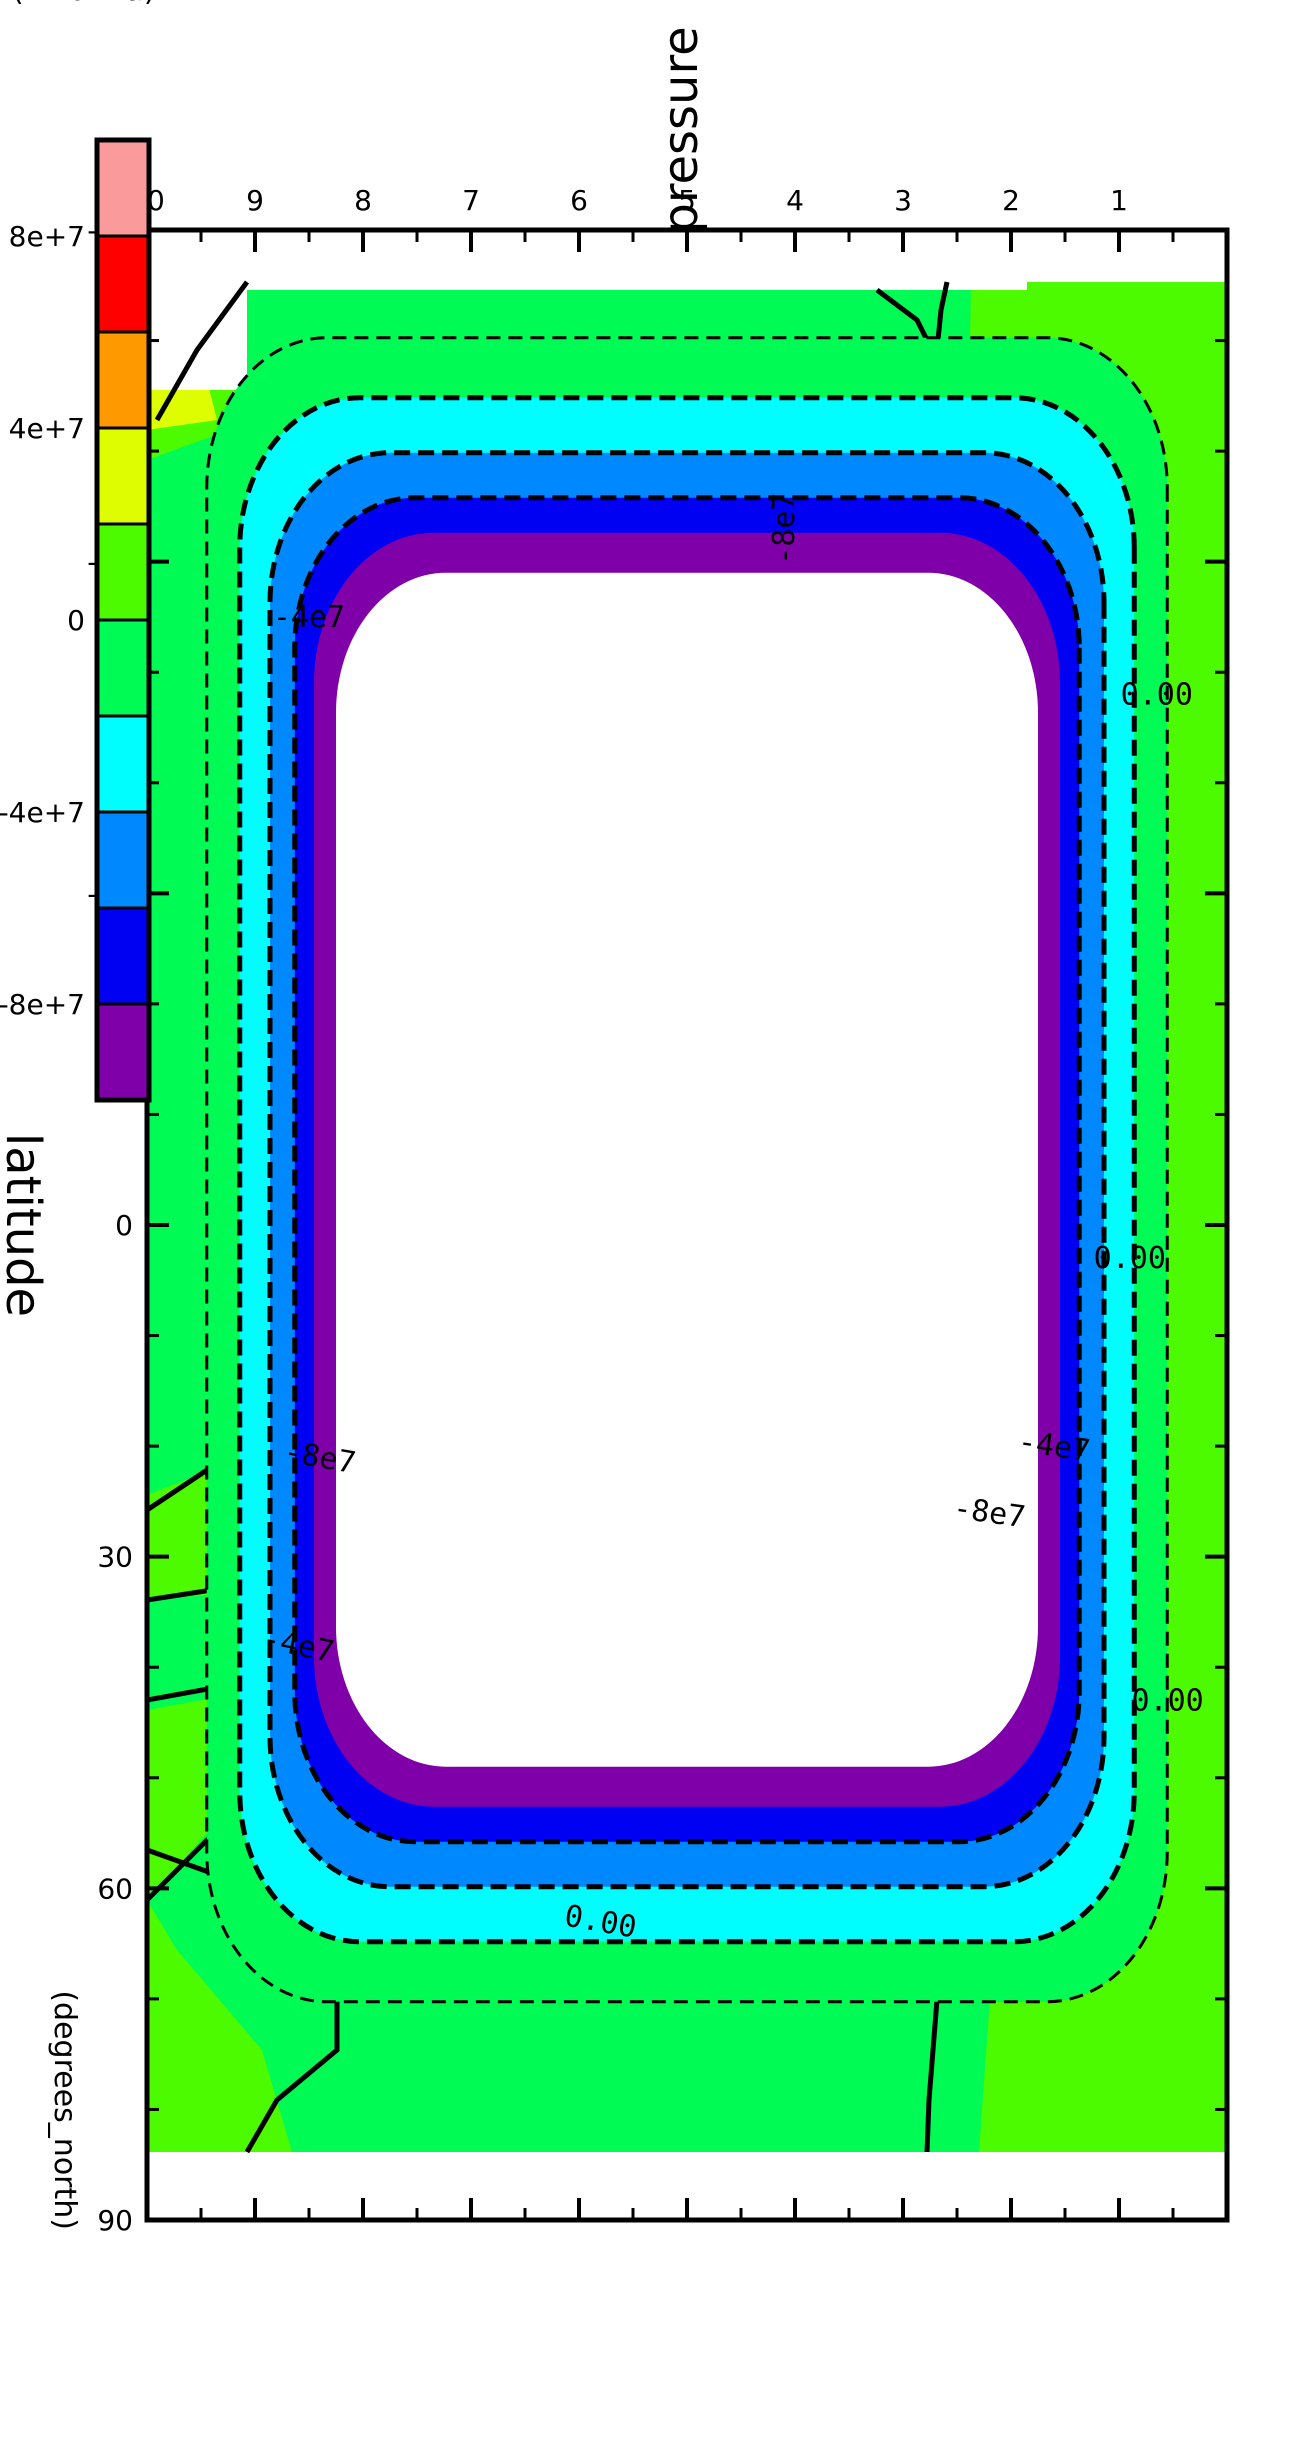  Describe the element at coordinates (219, 2026) in the screenshot. I see `field-positive-high-lat` at that location.